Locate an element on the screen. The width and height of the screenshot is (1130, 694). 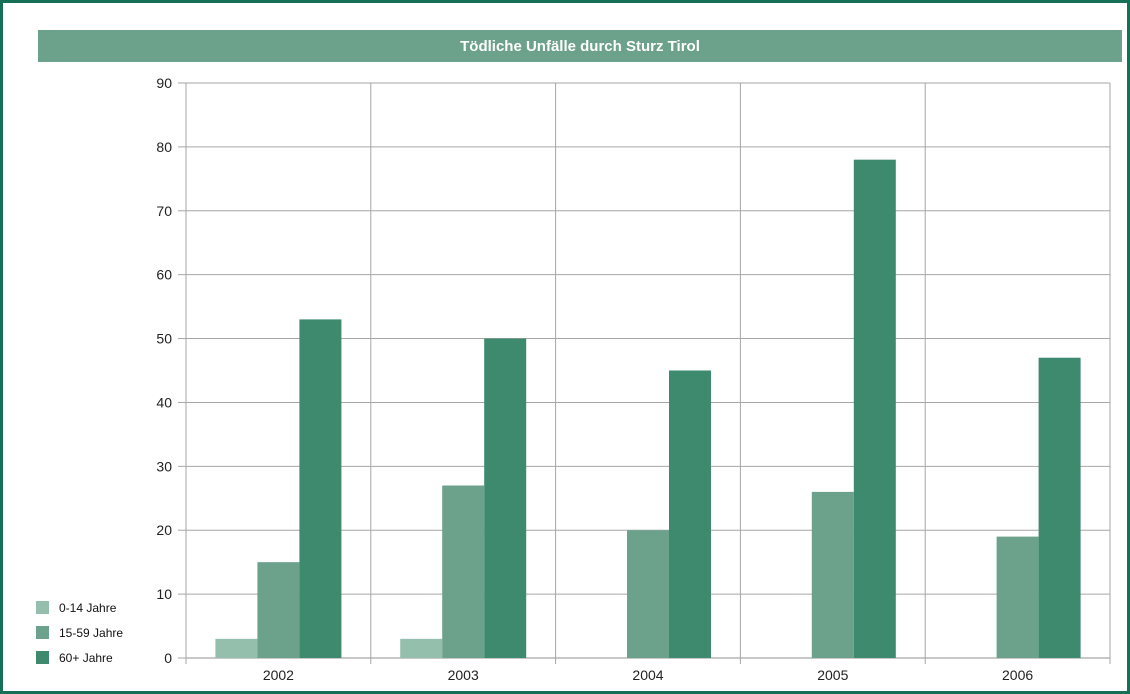
y-tick-label: 80 is located at coordinates (164, 147).